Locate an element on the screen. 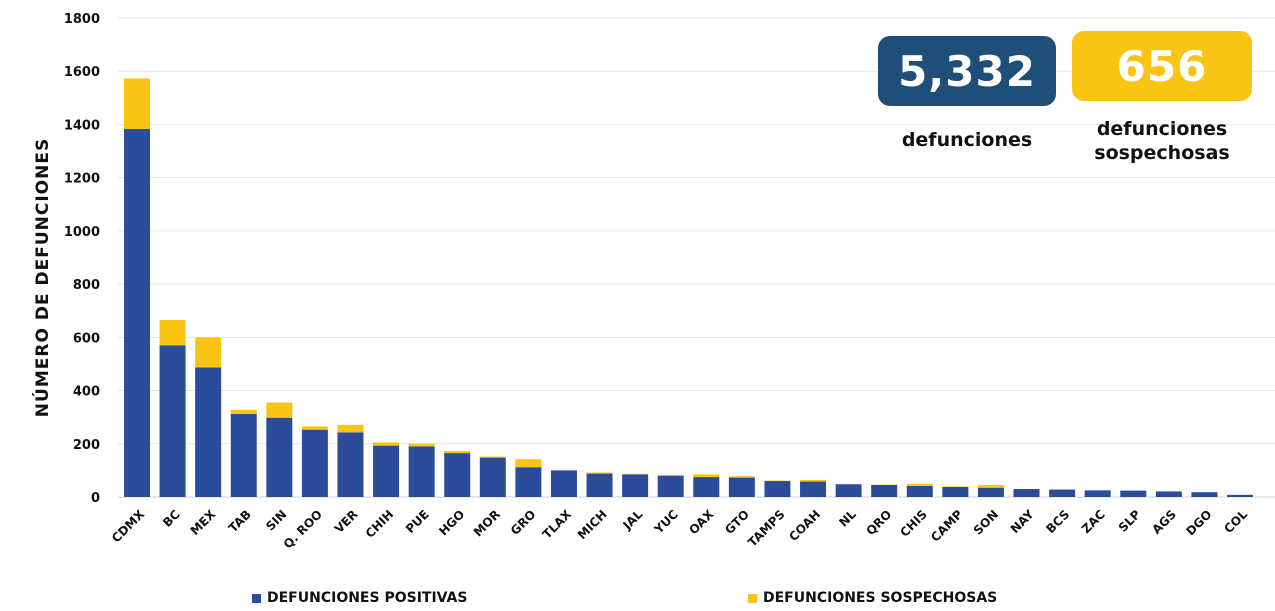 The image size is (1275, 611). bar-suspect-bc is located at coordinates (172, 333).